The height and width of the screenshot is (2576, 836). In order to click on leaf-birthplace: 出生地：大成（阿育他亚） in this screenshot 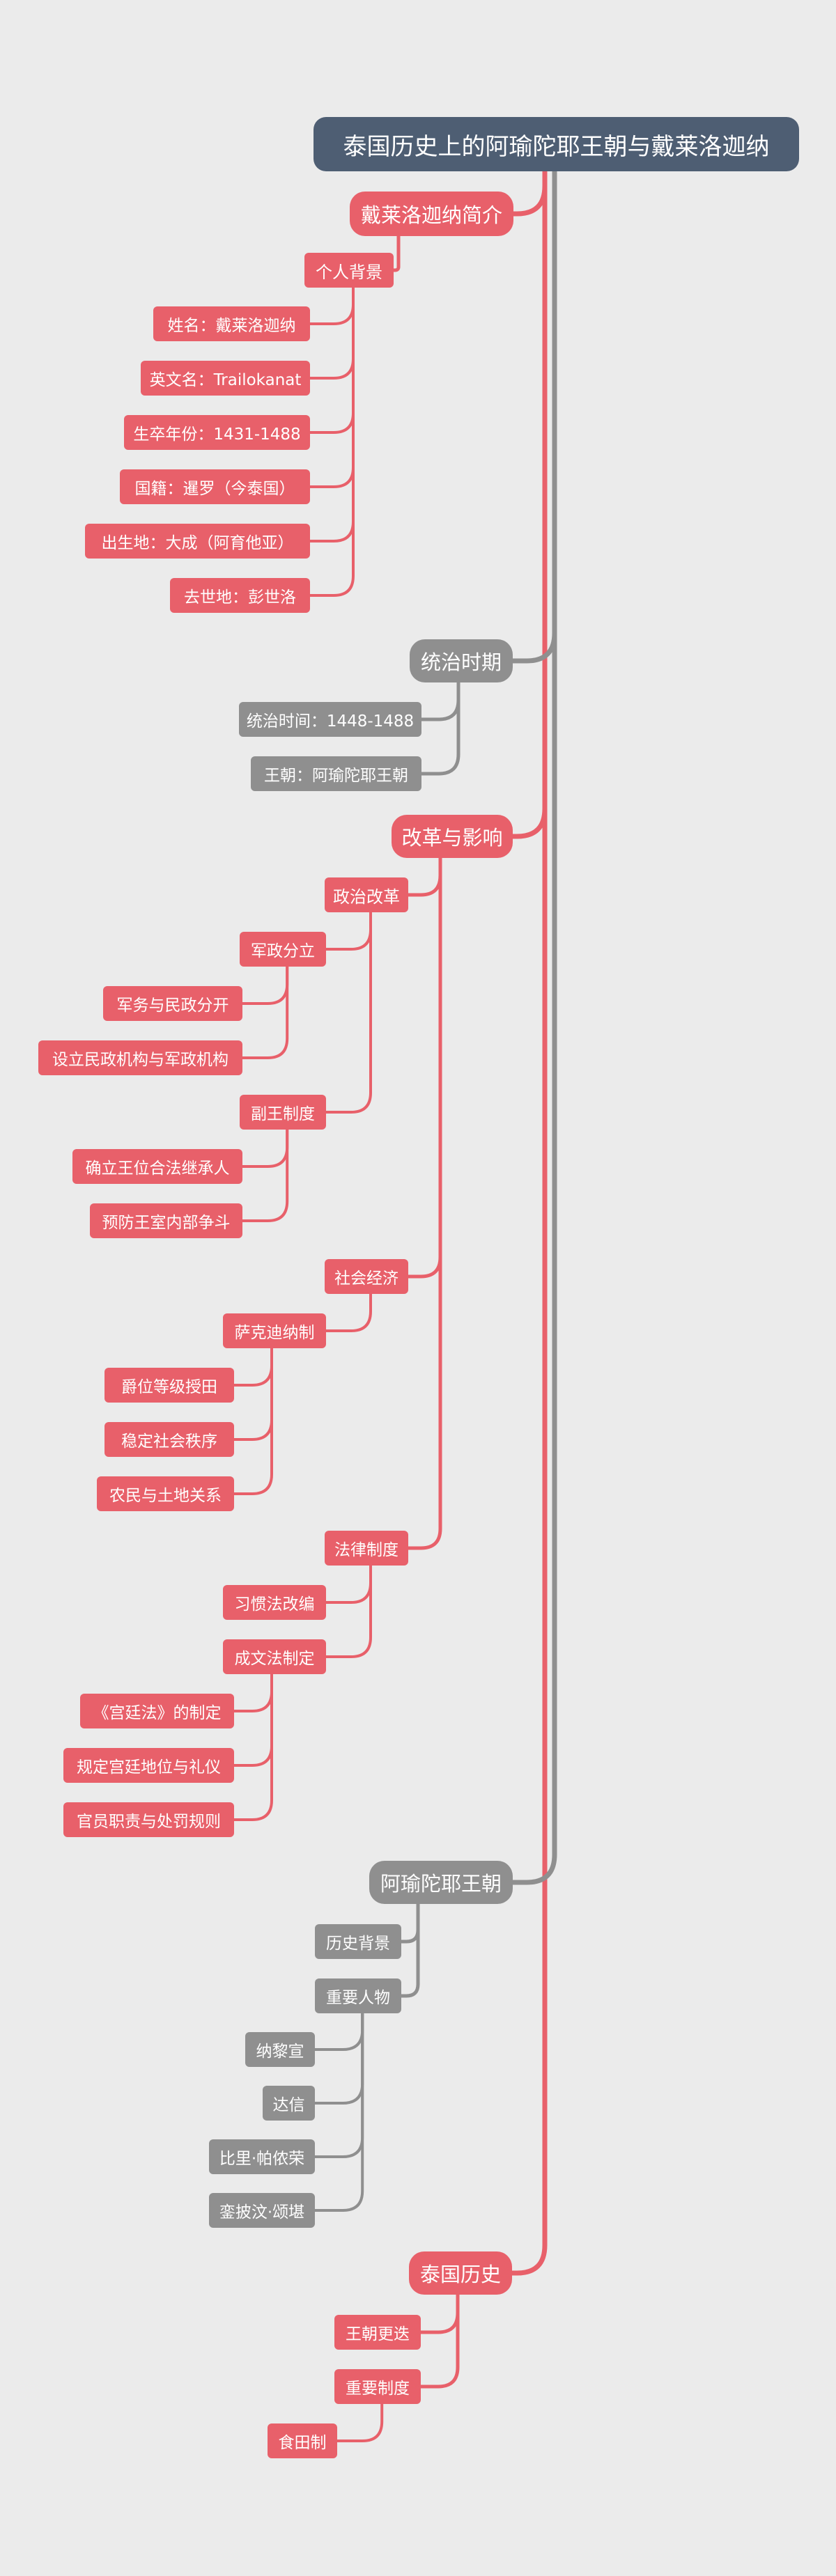, I will do `click(197, 541)`.